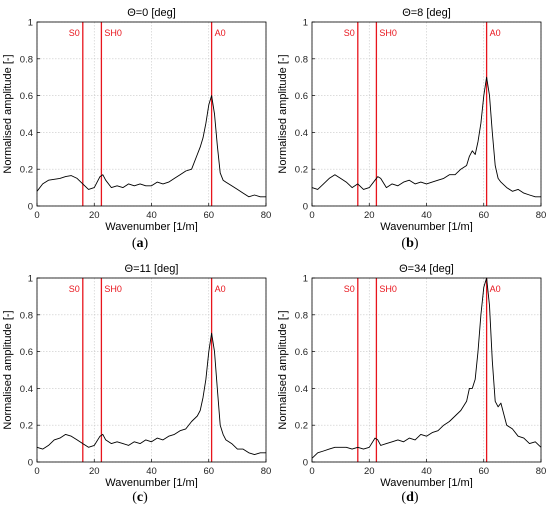  What do you see at coordinates (426, 269) in the screenshot?
I see `chart-title: Θ=34 [deg]` at bounding box center [426, 269].